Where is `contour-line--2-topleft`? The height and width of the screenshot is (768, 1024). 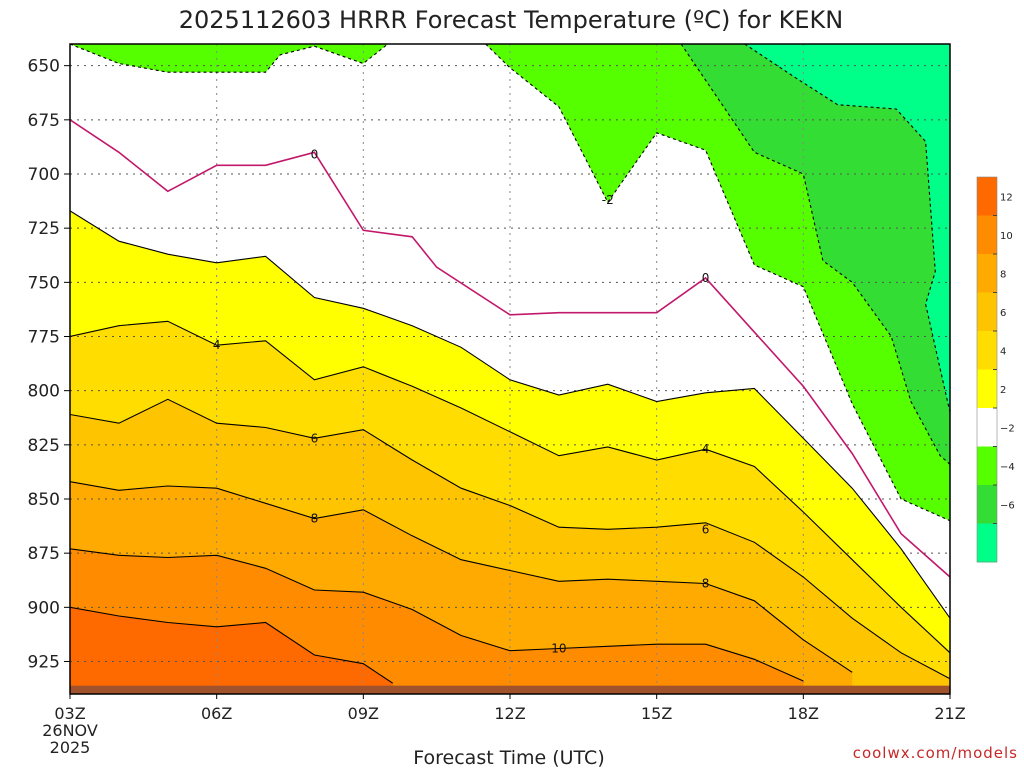 contour-line--2-topleft is located at coordinates (229, 58).